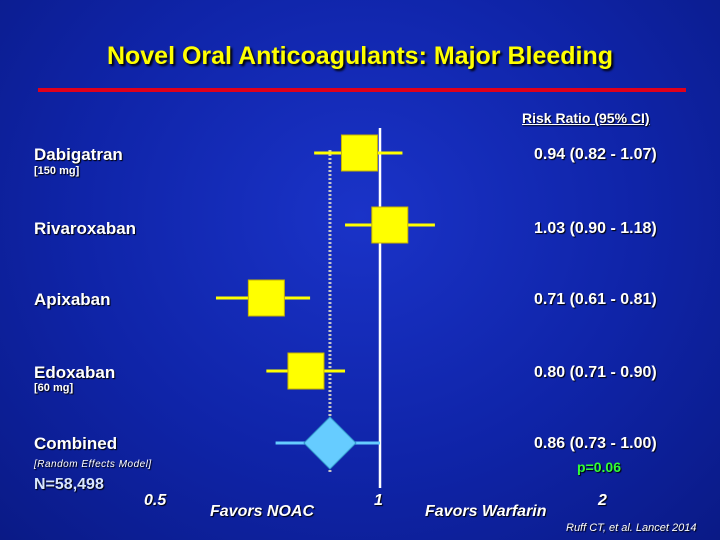  Describe the element at coordinates (85, 228) in the screenshot. I see `row-name-rivaroxaban: Rivaroxaban` at that location.